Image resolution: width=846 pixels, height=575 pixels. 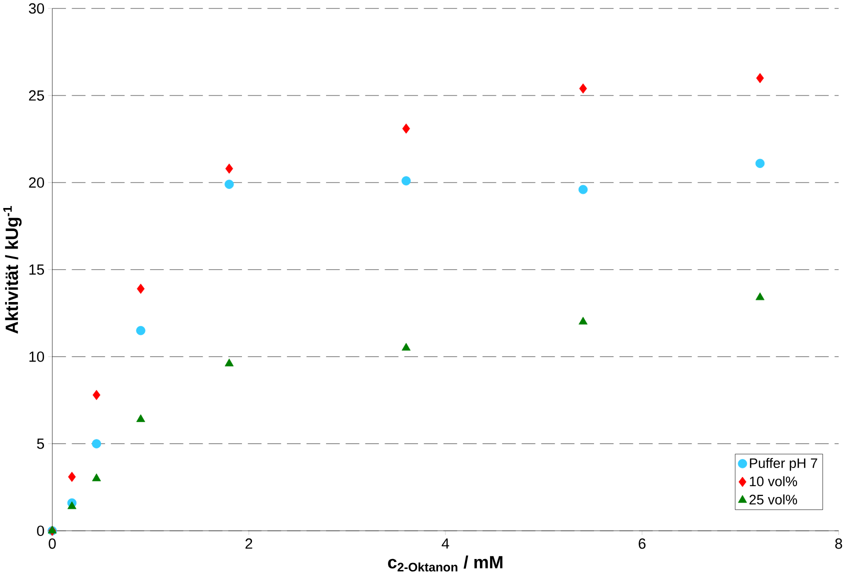 I want to click on y-tick-label: 25, so click(x=36, y=95).